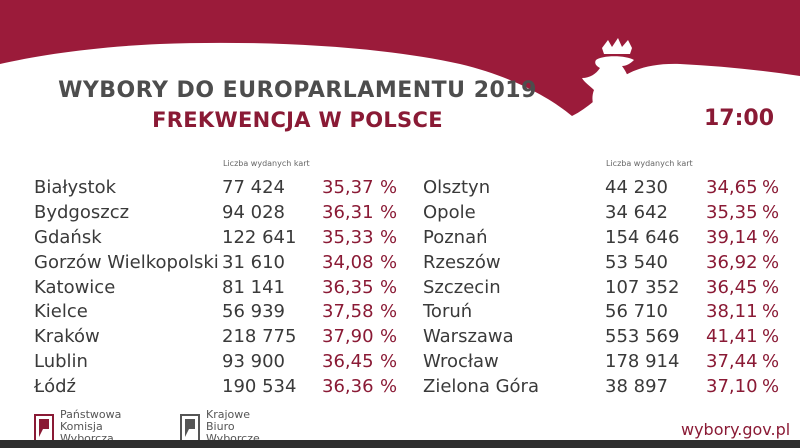 This screenshot has height=448, width=800. I want to click on kbw-logo-icon, so click(190, 428).